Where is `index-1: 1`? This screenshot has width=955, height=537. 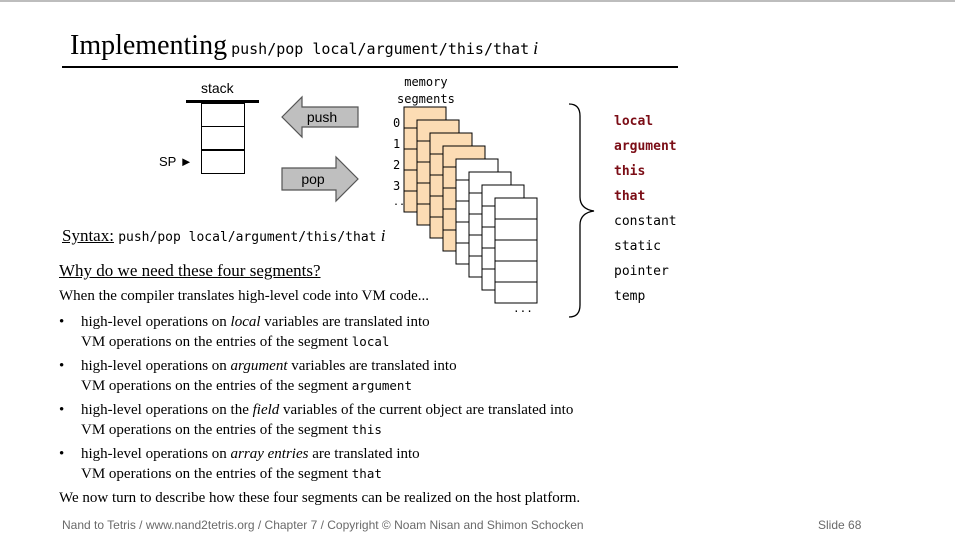
index-1: 1 is located at coordinates (397, 144).